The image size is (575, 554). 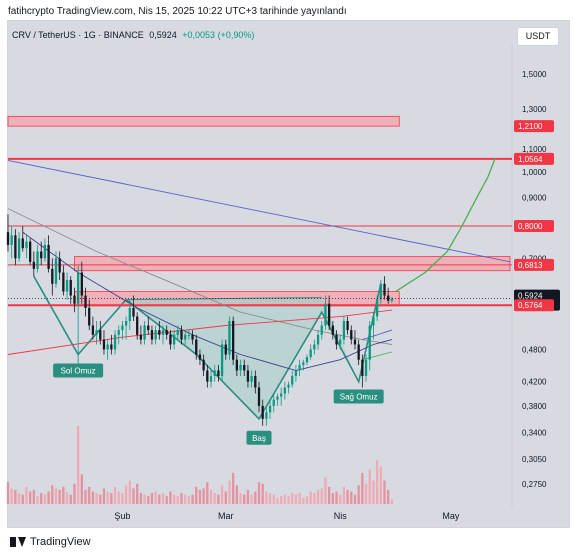 What do you see at coordinates (530, 126) in the screenshot?
I see `price-tag-label: 1,2100` at bounding box center [530, 126].